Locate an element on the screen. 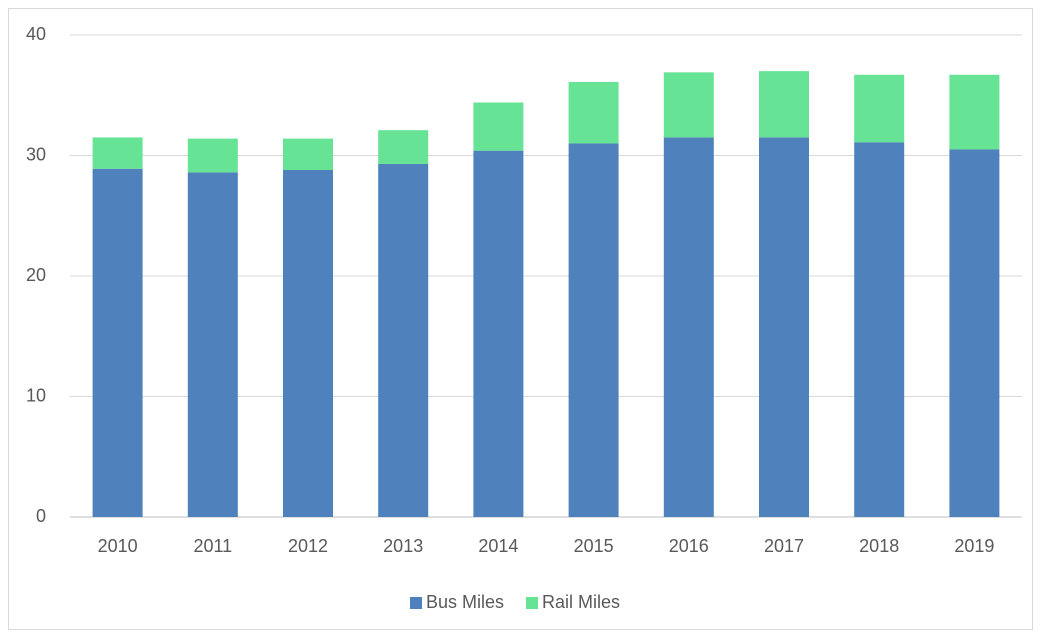 The height and width of the screenshot is (637, 1041). legend-label: Bus Miles is located at coordinates (465, 602).